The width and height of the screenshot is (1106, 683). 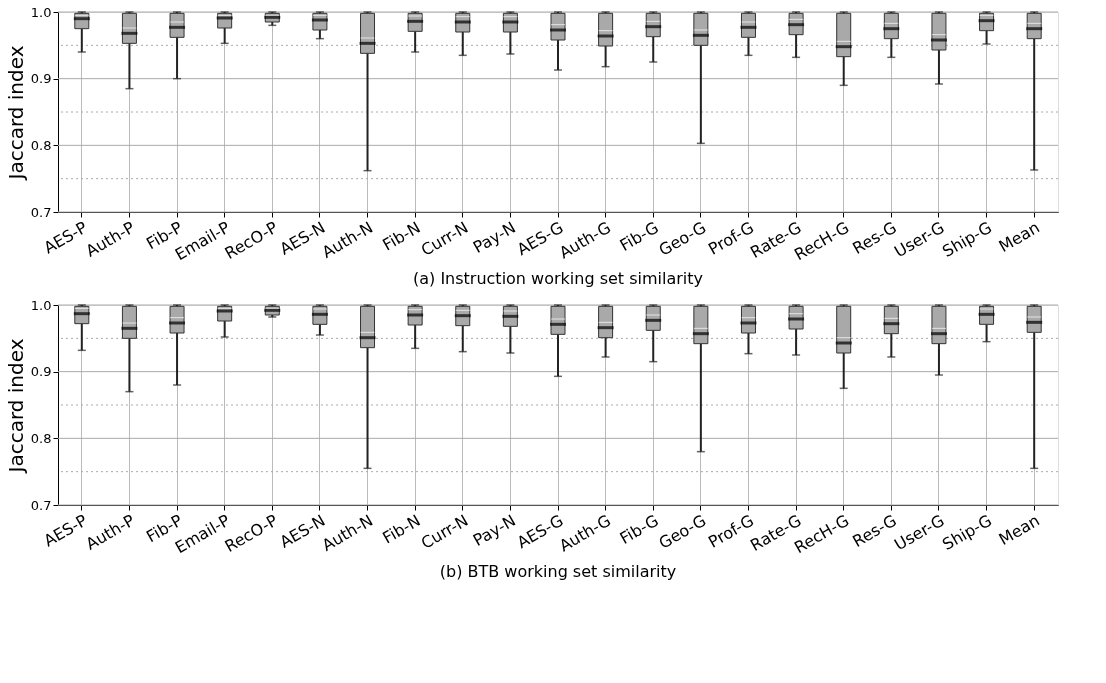 I want to click on text: (a) Instruction working set similarity, so click(x=558, y=278).